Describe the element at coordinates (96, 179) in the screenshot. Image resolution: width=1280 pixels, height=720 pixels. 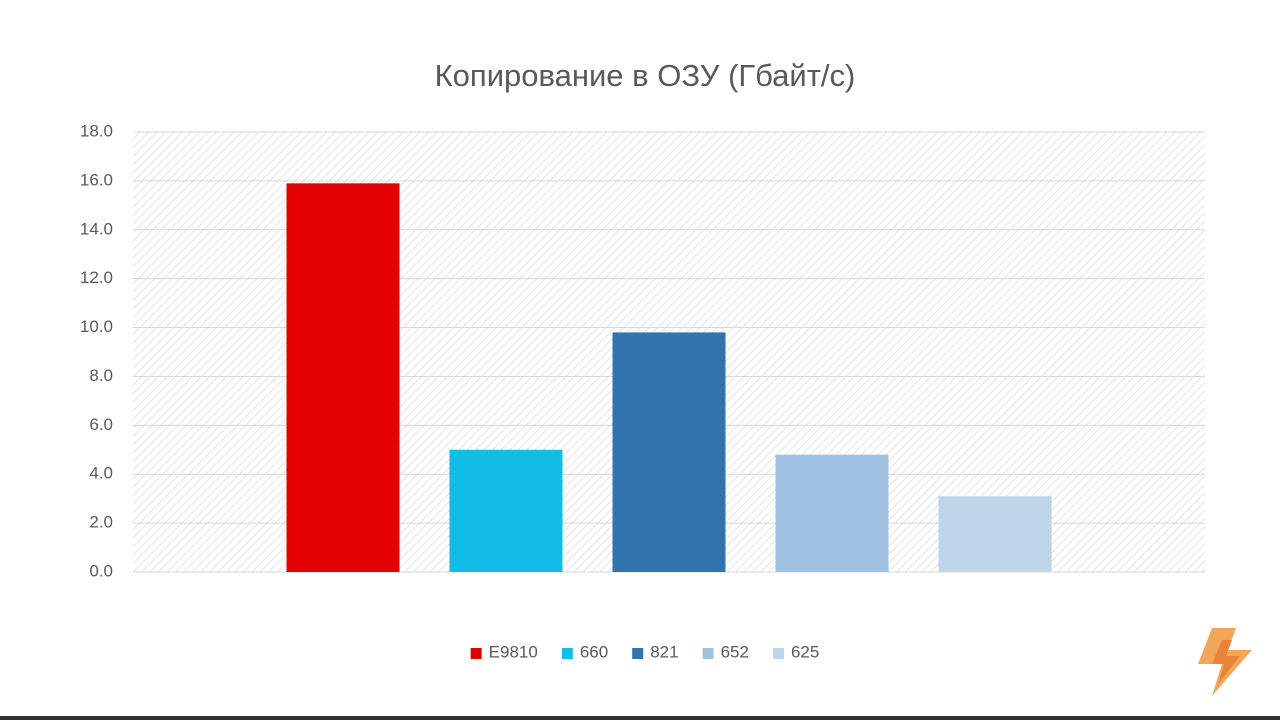
I see `y-tick-label: 16.0` at that location.